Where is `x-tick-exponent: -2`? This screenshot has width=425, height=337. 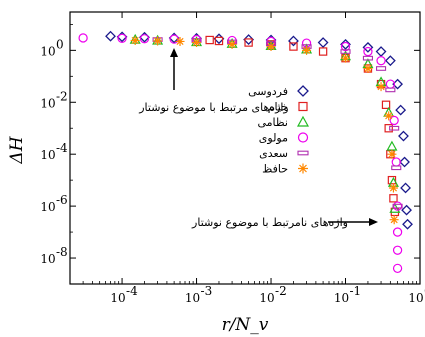
x-tick-exponent: -2 is located at coordinates (281, 291).